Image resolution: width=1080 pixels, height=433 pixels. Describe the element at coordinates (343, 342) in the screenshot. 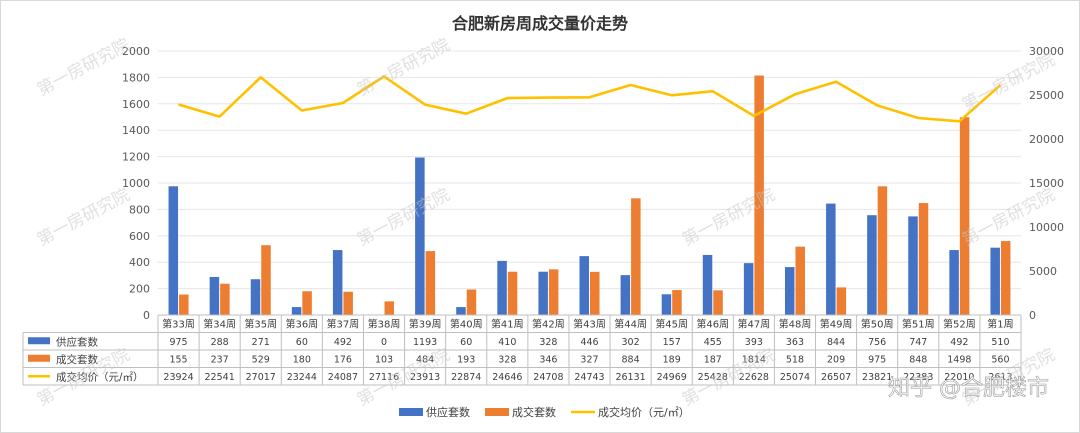

I see `table-cell-value: 492` at that location.